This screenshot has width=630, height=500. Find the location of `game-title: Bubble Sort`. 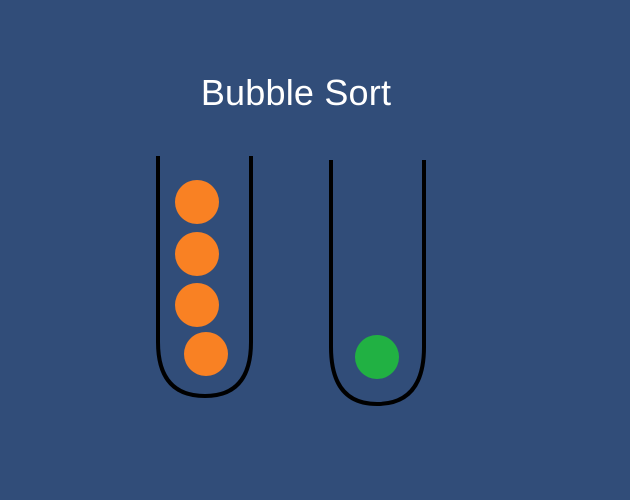

game-title: Bubble Sort is located at coordinates (296, 92).